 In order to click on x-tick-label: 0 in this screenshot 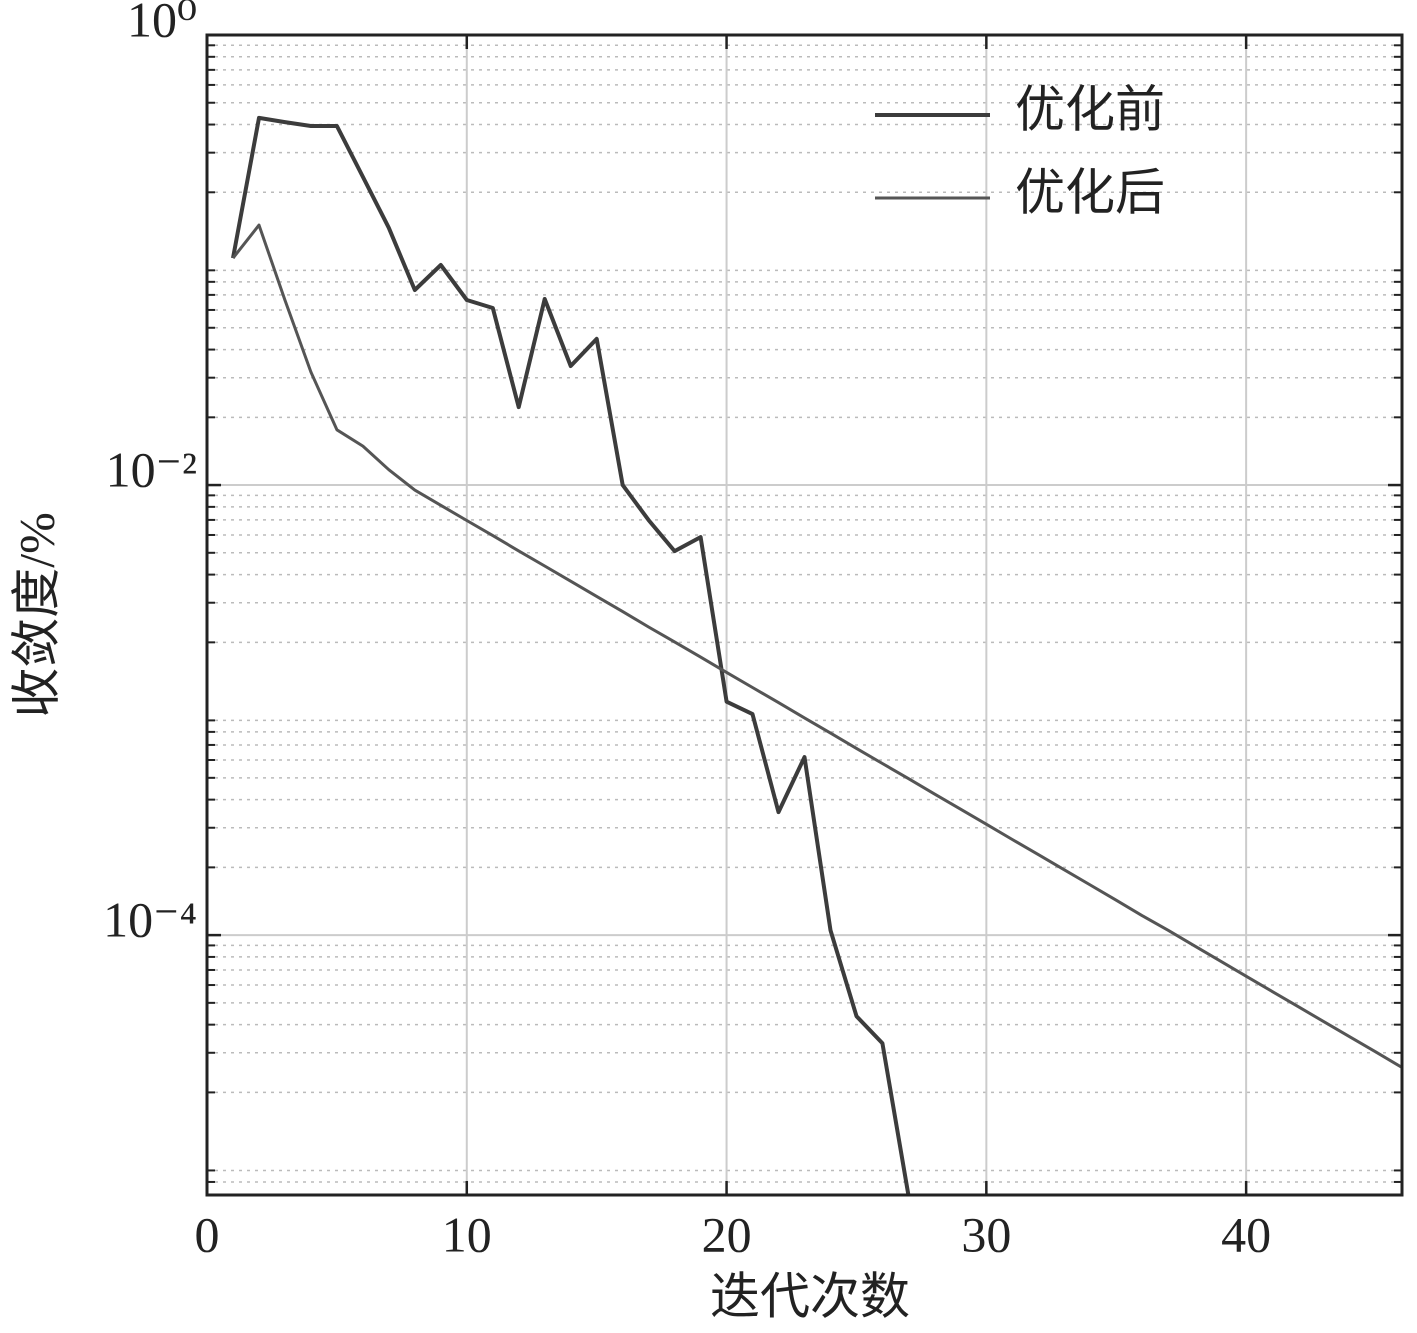, I will do `click(207, 1234)`.